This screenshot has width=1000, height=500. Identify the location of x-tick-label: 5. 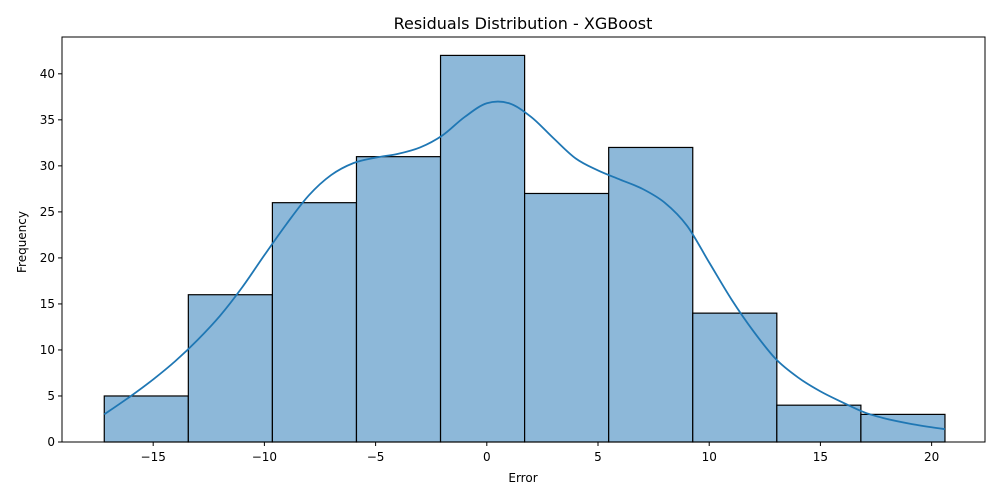
(598, 457).